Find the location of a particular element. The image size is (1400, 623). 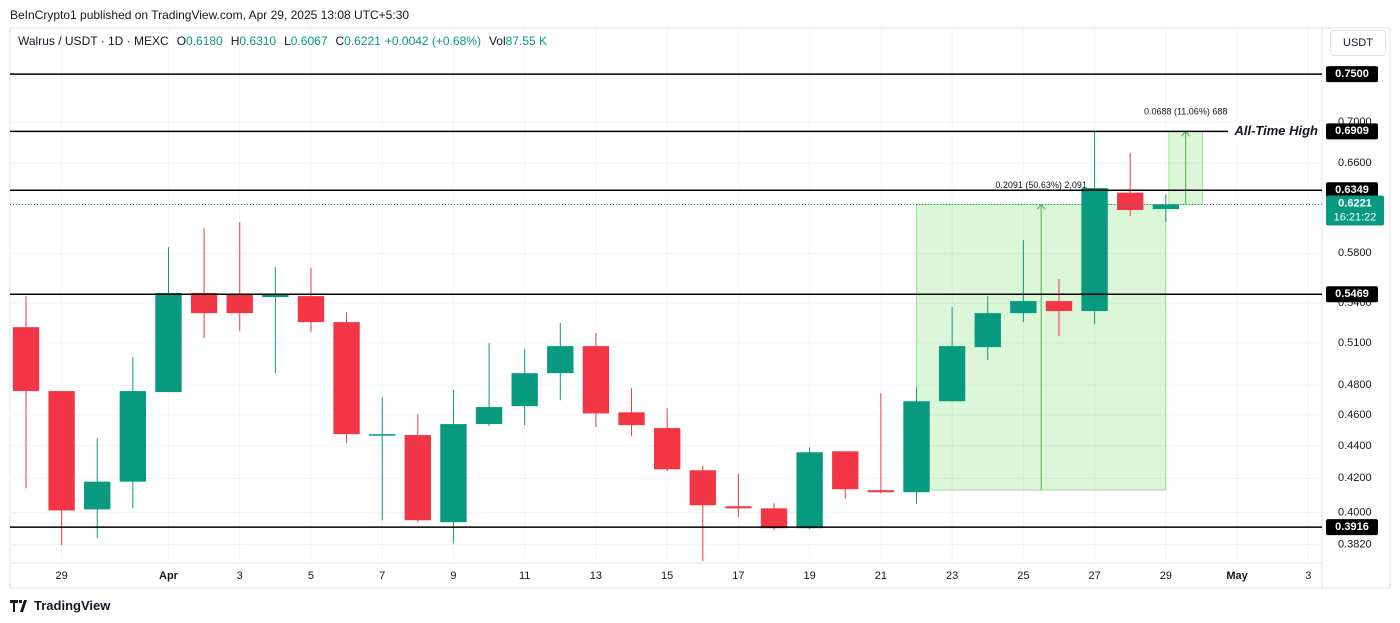

x-tick-label: 9 is located at coordinates (453, 576).